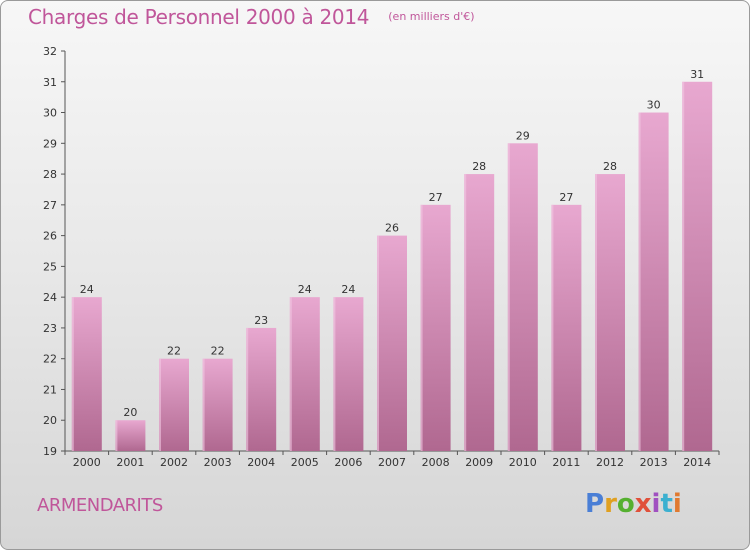 This screenshot has width=750, height=550. I want to click on value-label: 29, so click(523, 135).